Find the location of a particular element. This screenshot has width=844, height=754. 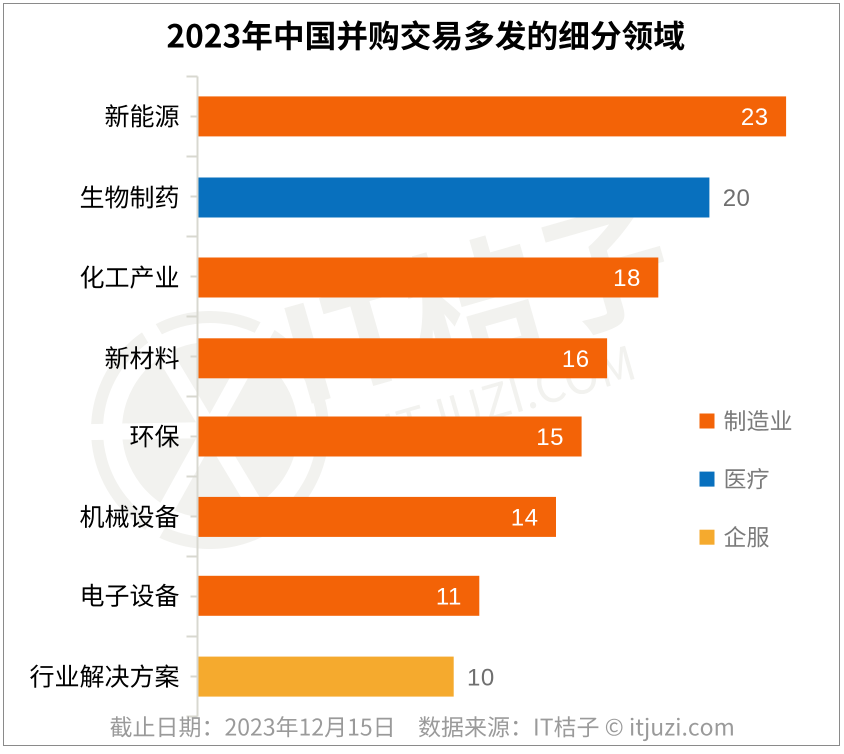

svg-text: 15 is located at coordinates (550, 437).